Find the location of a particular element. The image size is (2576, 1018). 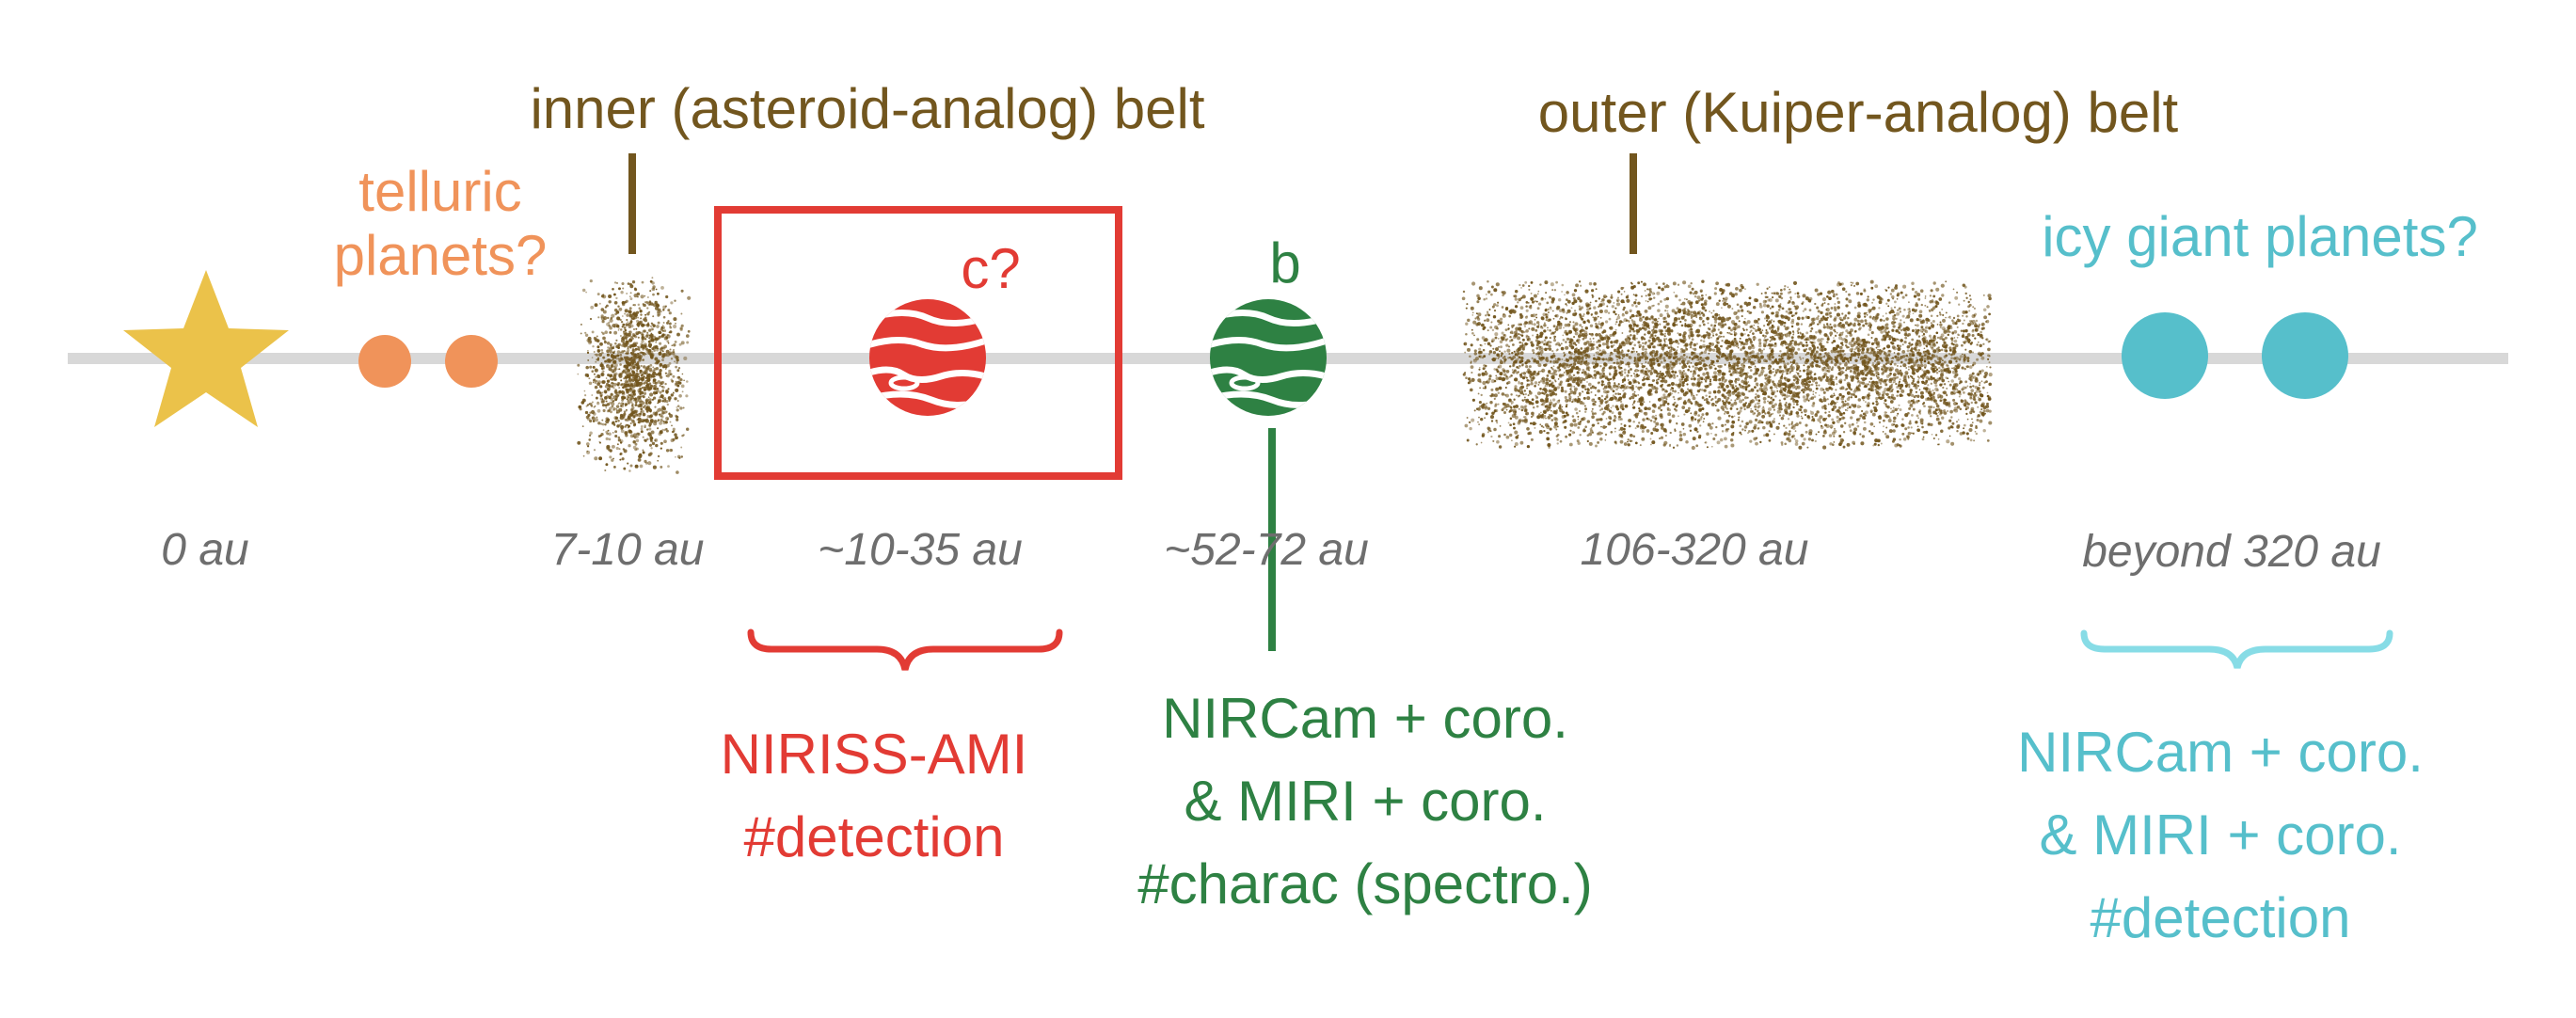

niriss-line1: NIRISS-AMI is located at coordinates (874, 754).